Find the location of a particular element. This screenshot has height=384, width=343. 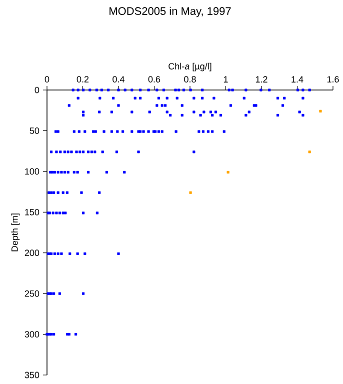

y-tick-label: 50 is located at coordinates (35, 131).